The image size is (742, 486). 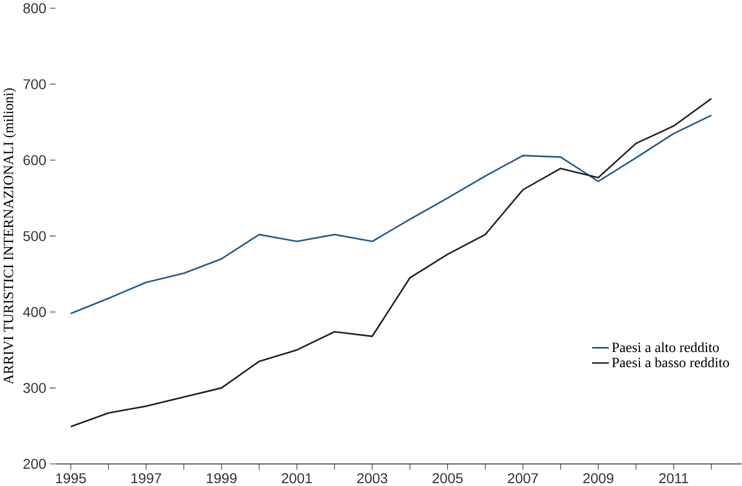 I want to click on x-tick-label: 2007, so click(x=523, y=477).